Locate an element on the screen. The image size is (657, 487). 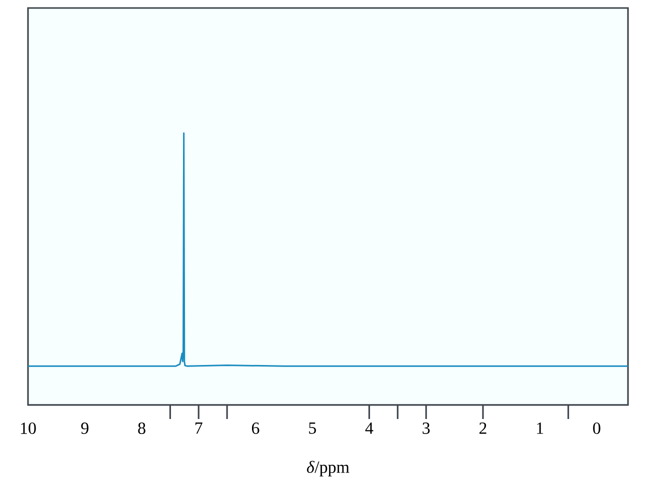
x-tick-label: 4 is located at coordinates (369, 428).